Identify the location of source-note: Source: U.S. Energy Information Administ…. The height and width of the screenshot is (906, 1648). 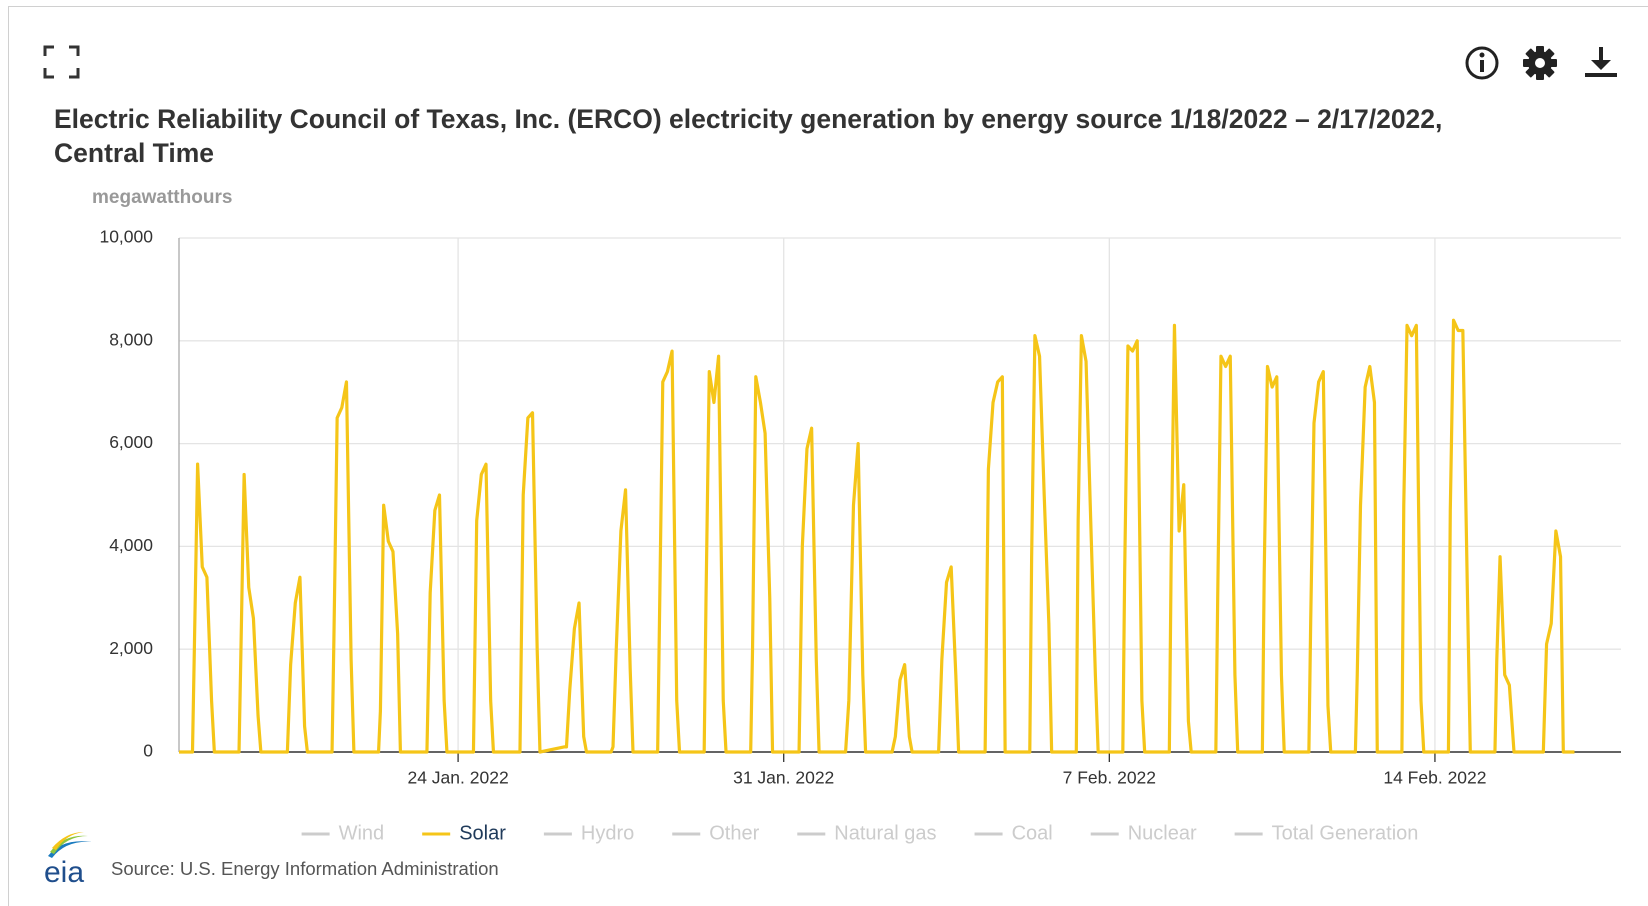
(305, 868).